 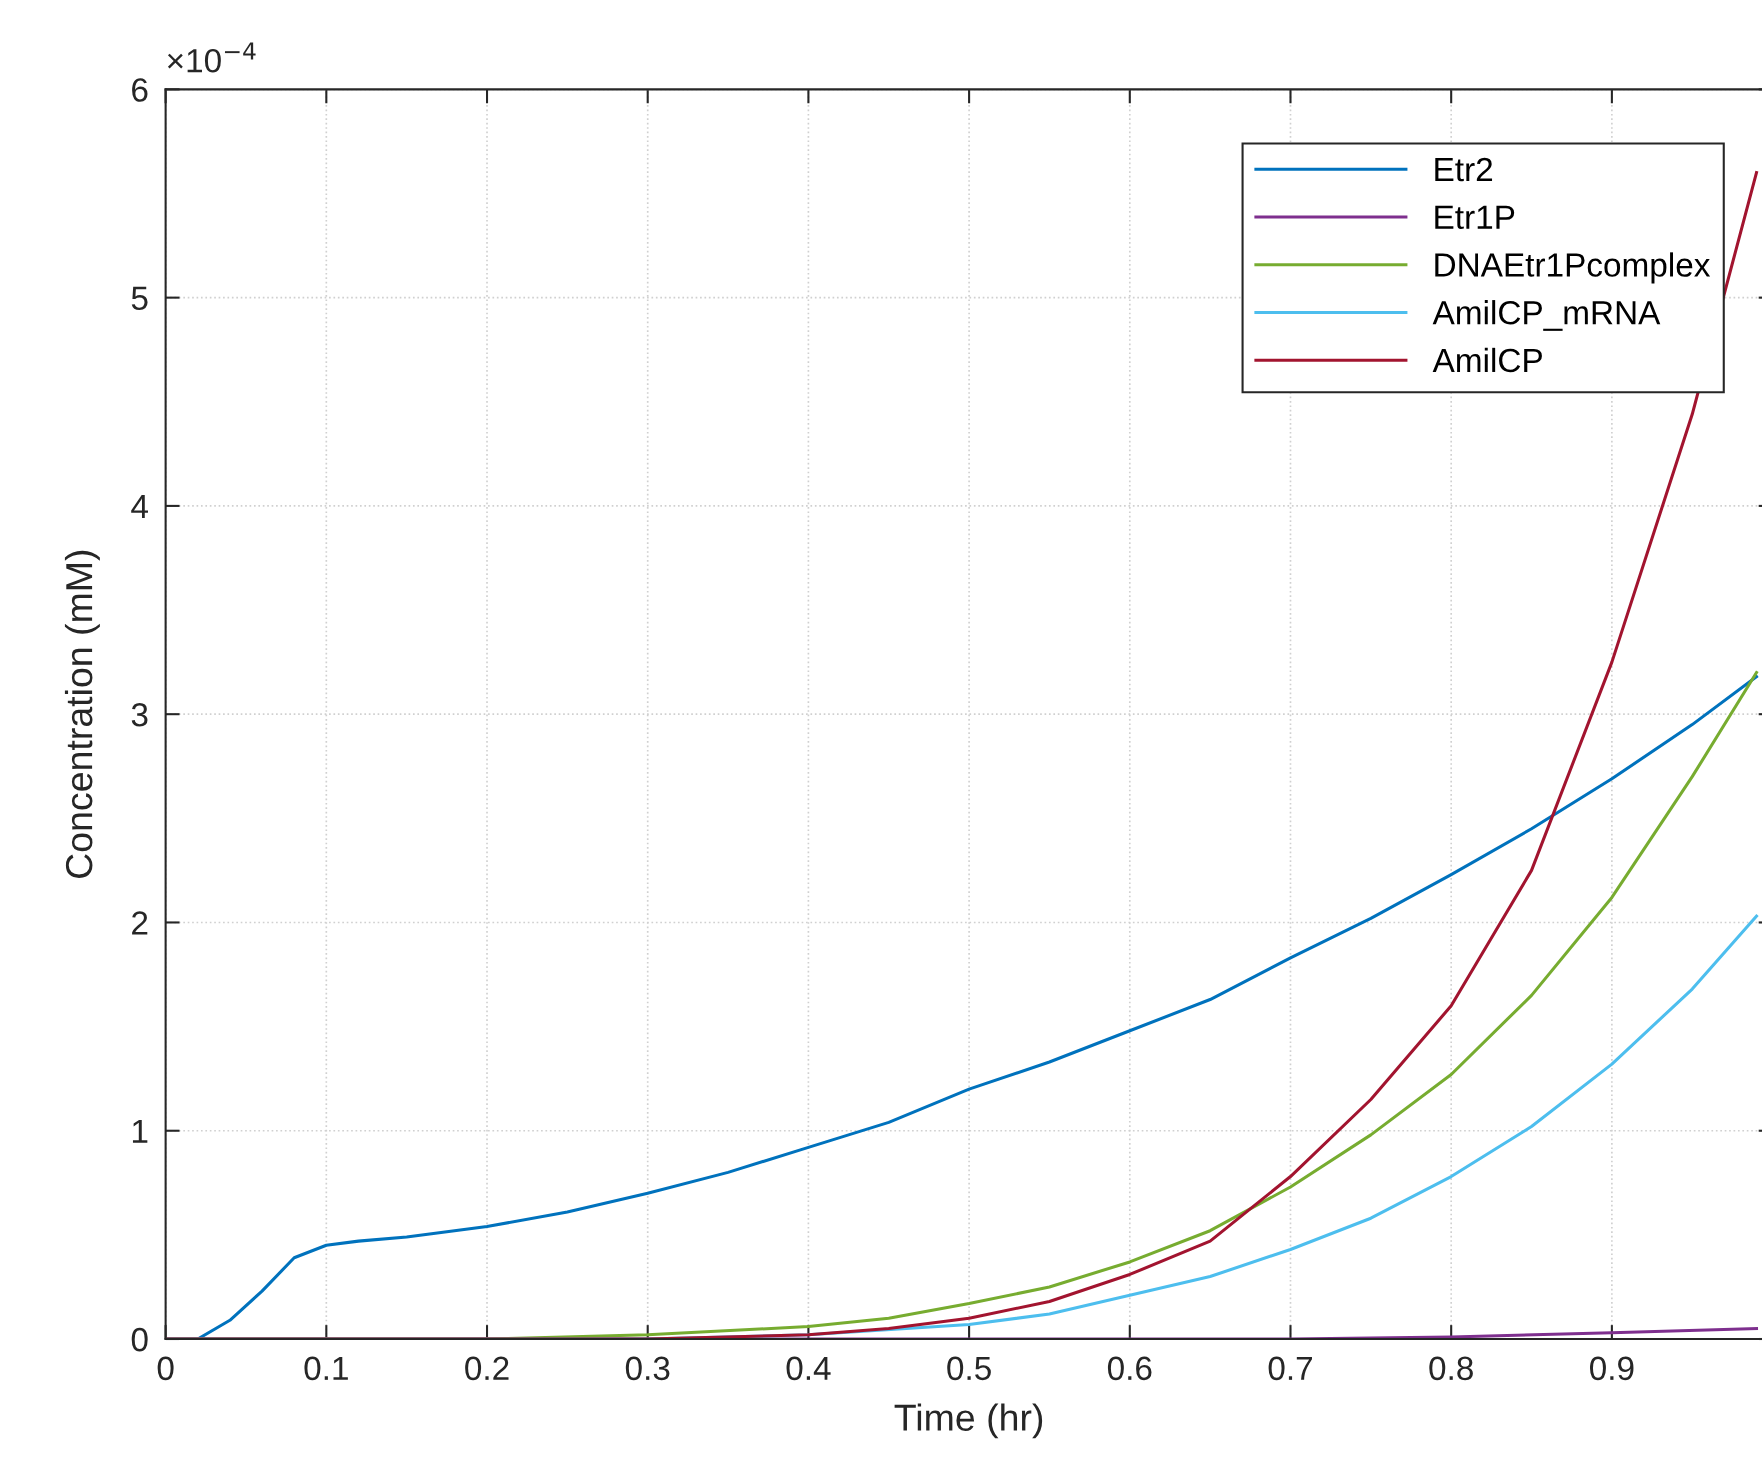 I want to click on y-tick-label: 6, so click(x=140, y=90).